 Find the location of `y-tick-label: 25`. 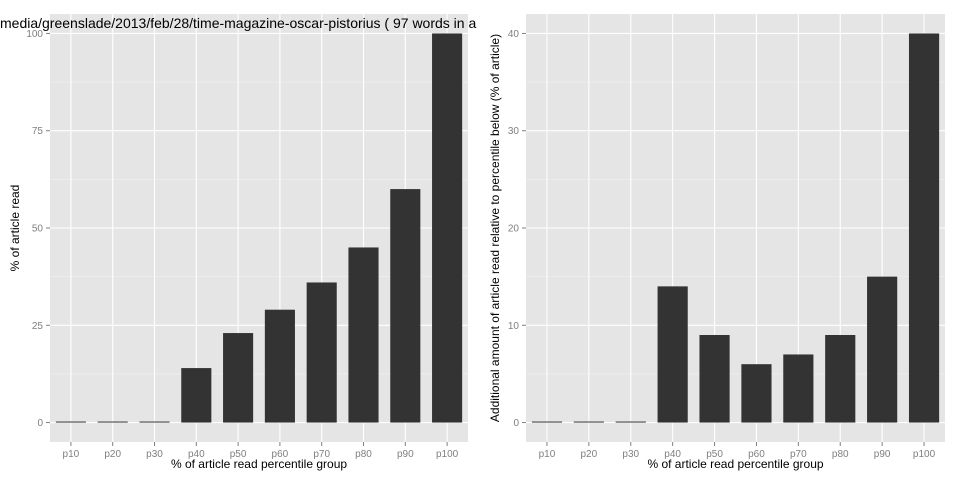

y-tick-label: 25 is located at coordinates (38, 326).